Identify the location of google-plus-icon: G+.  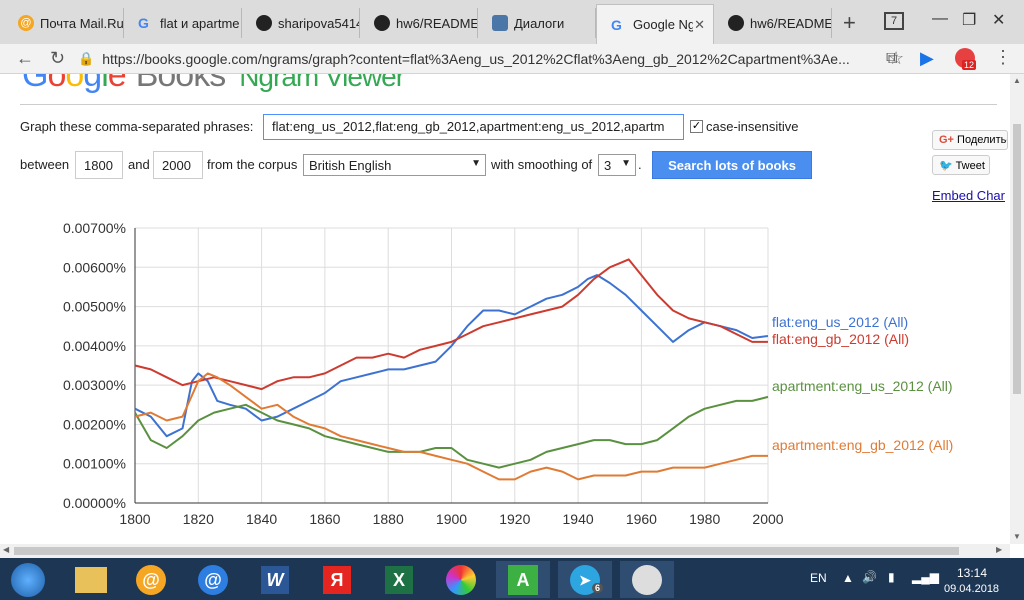
(946, 140).